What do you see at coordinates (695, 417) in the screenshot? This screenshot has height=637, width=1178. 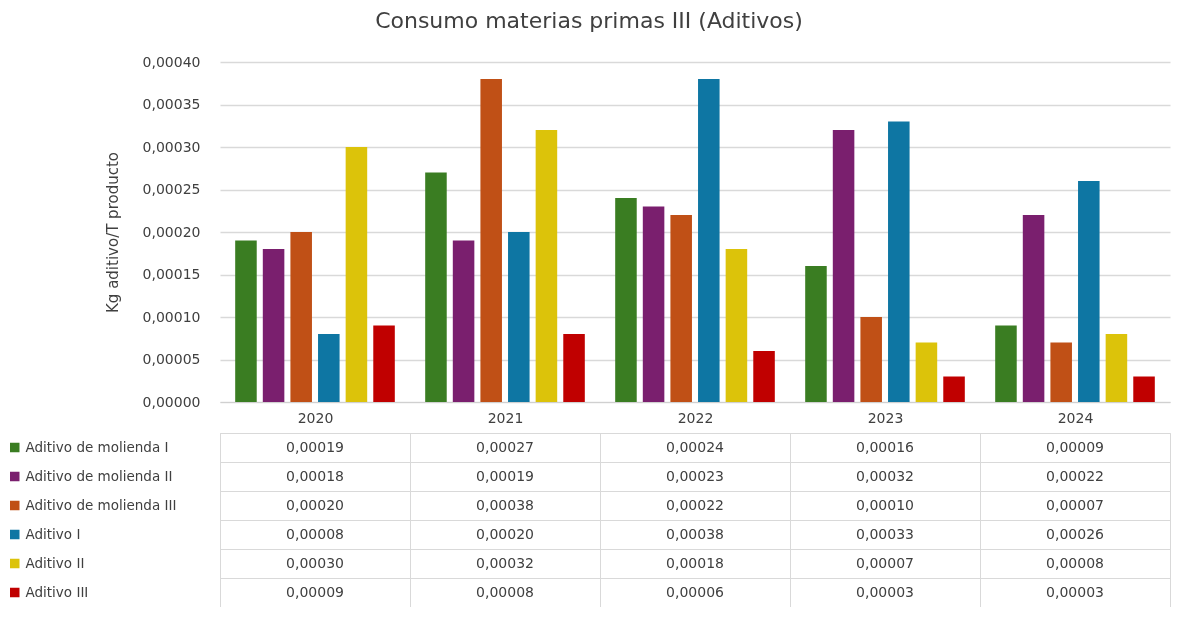 I see `x-tick-label: 2022` at bounding box center [695, 417].